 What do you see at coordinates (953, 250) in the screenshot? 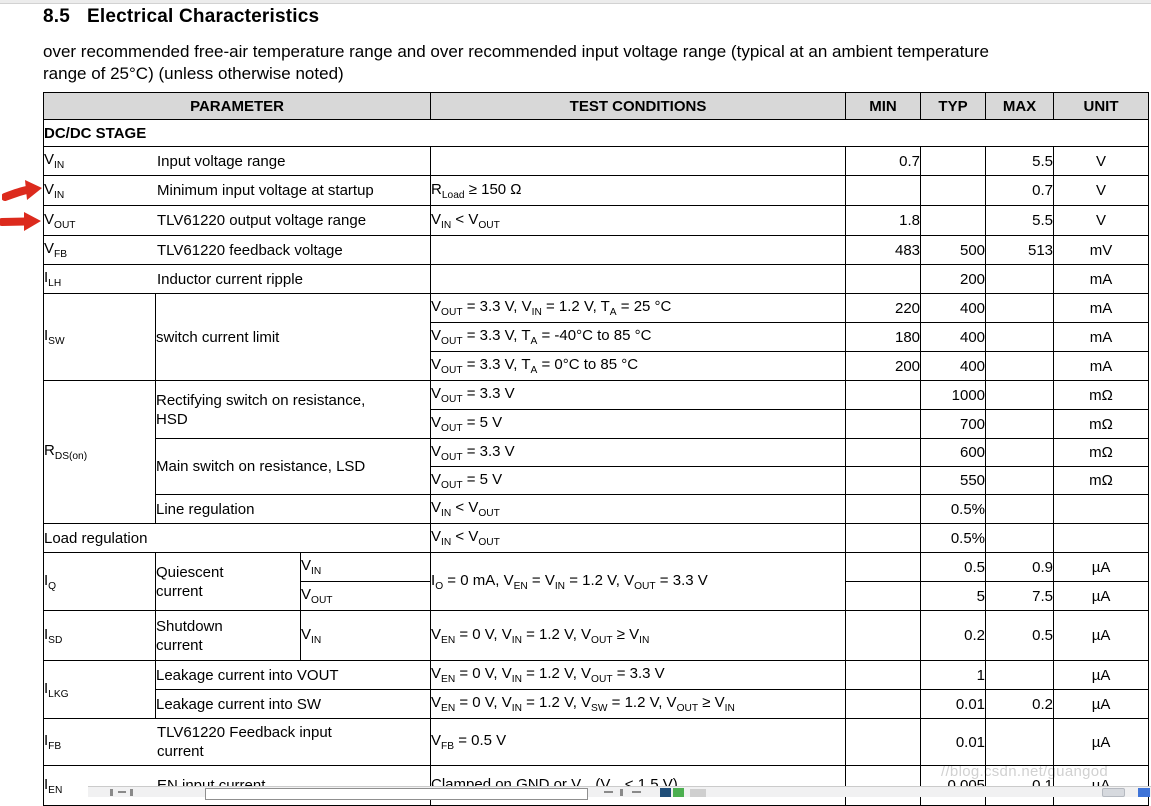
I see `typ-value: 500` at bounding box center [953, 250].